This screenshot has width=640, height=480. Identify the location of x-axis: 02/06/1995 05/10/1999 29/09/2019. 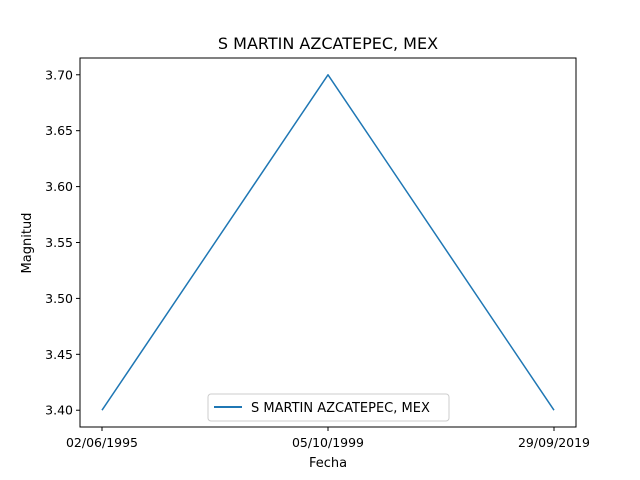
(328, 438).